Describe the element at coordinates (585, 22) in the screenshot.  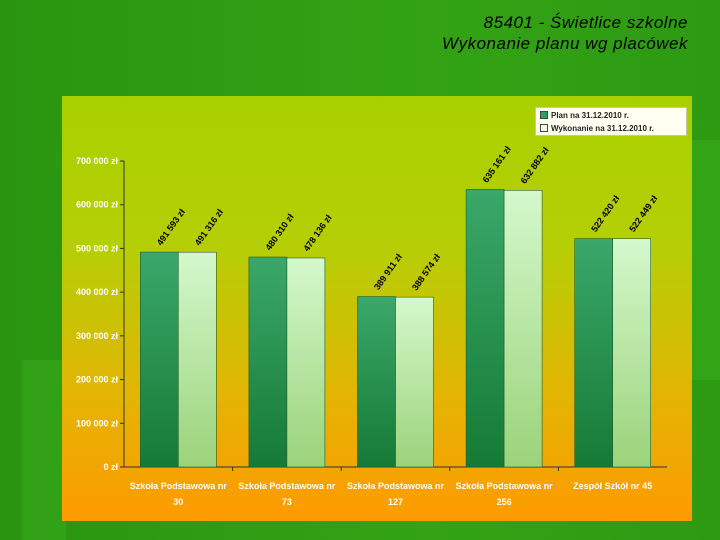
I see `title-line-1: 85401 - Świetlice szkolne` at that location.